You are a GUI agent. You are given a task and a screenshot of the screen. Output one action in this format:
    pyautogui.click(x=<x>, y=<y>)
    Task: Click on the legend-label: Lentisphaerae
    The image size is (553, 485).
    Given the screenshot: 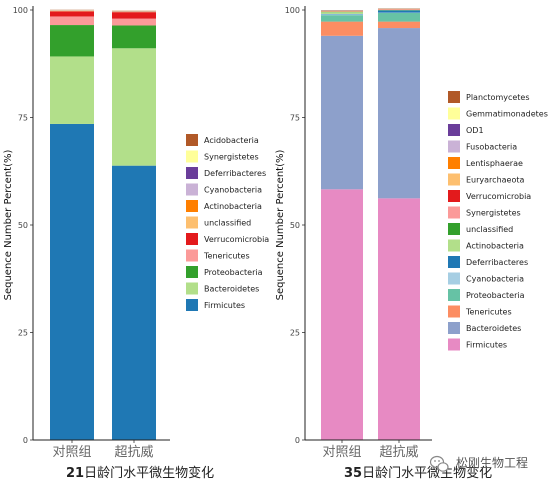 What is the action you would take?
    pyautogui.click(x=494, y=163)
    